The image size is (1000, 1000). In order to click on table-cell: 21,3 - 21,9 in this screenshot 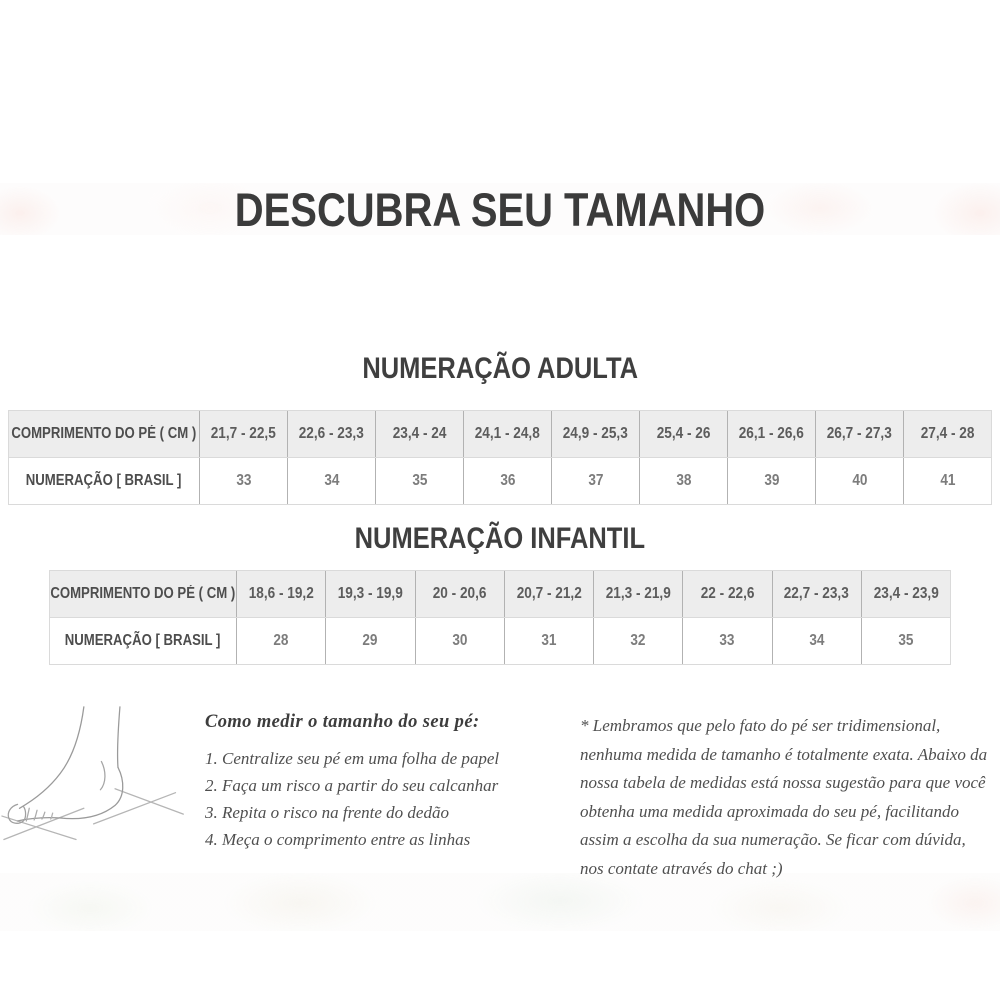, I will do `click(637, 594)`.